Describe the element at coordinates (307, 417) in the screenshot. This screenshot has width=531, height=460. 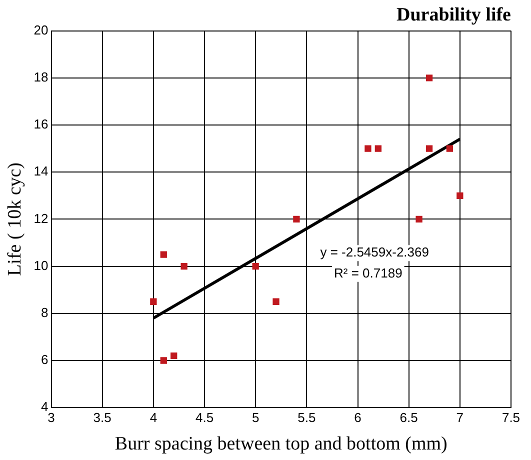
I see `x-tick-label: 5.5` at that location.